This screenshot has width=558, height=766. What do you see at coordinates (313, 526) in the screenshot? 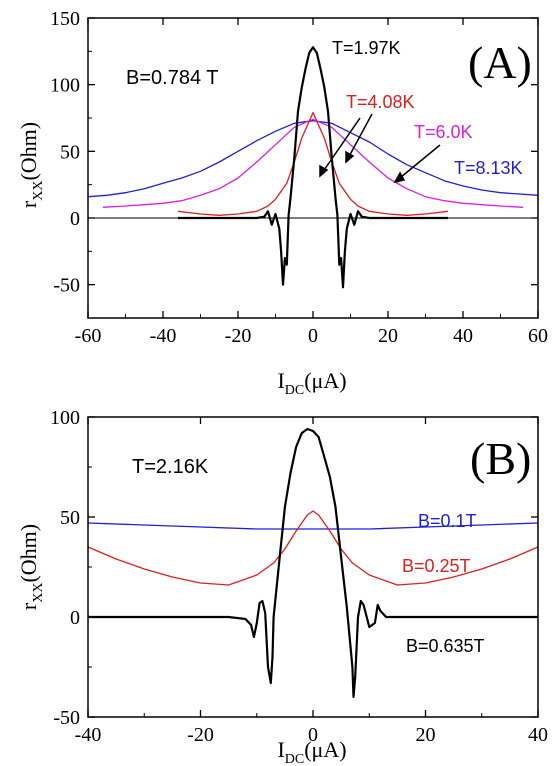
I see `series-line-b-0-1t` at bounding box center [313, 526].